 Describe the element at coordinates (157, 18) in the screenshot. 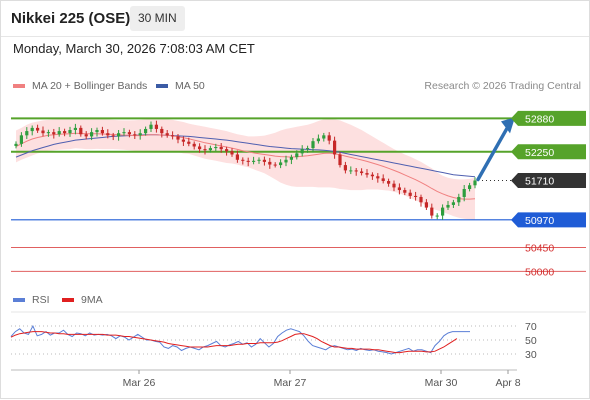

I see `timeframe-button: 30 MIN` at that location.